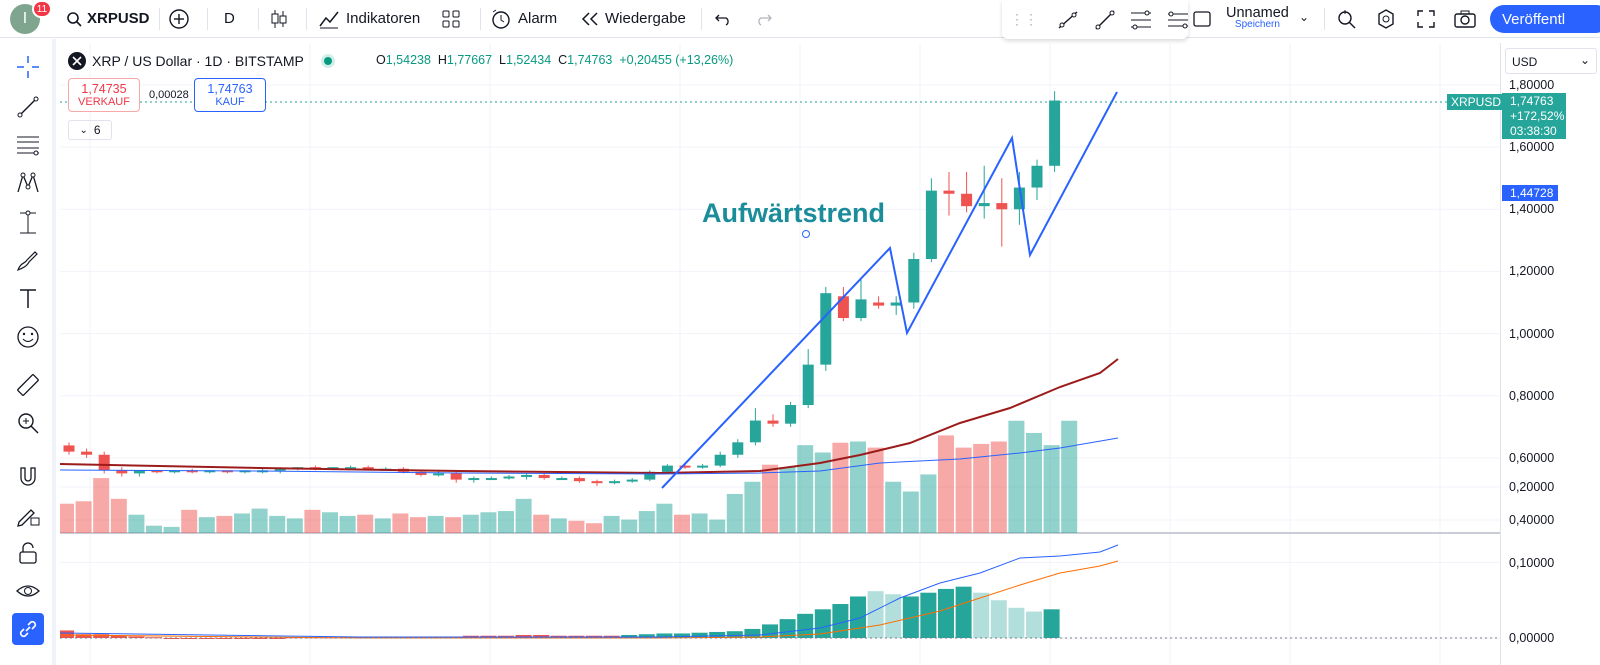  I want to click on lock-drawings-tool, so click(28, 553).